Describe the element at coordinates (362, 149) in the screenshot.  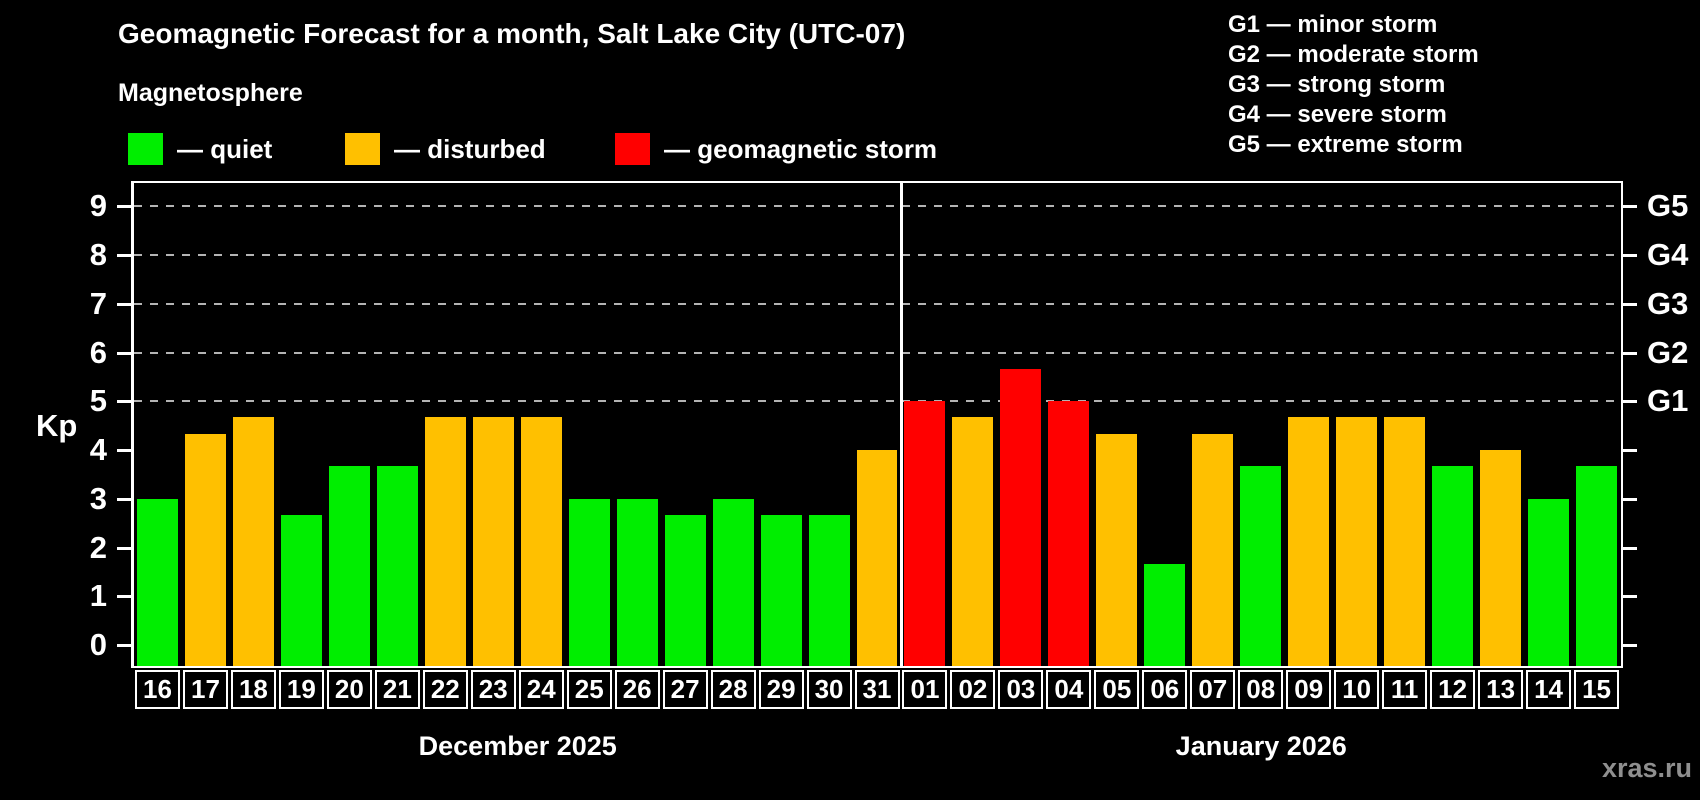
I see `legend-swatch-disturbed-icon` at that location.